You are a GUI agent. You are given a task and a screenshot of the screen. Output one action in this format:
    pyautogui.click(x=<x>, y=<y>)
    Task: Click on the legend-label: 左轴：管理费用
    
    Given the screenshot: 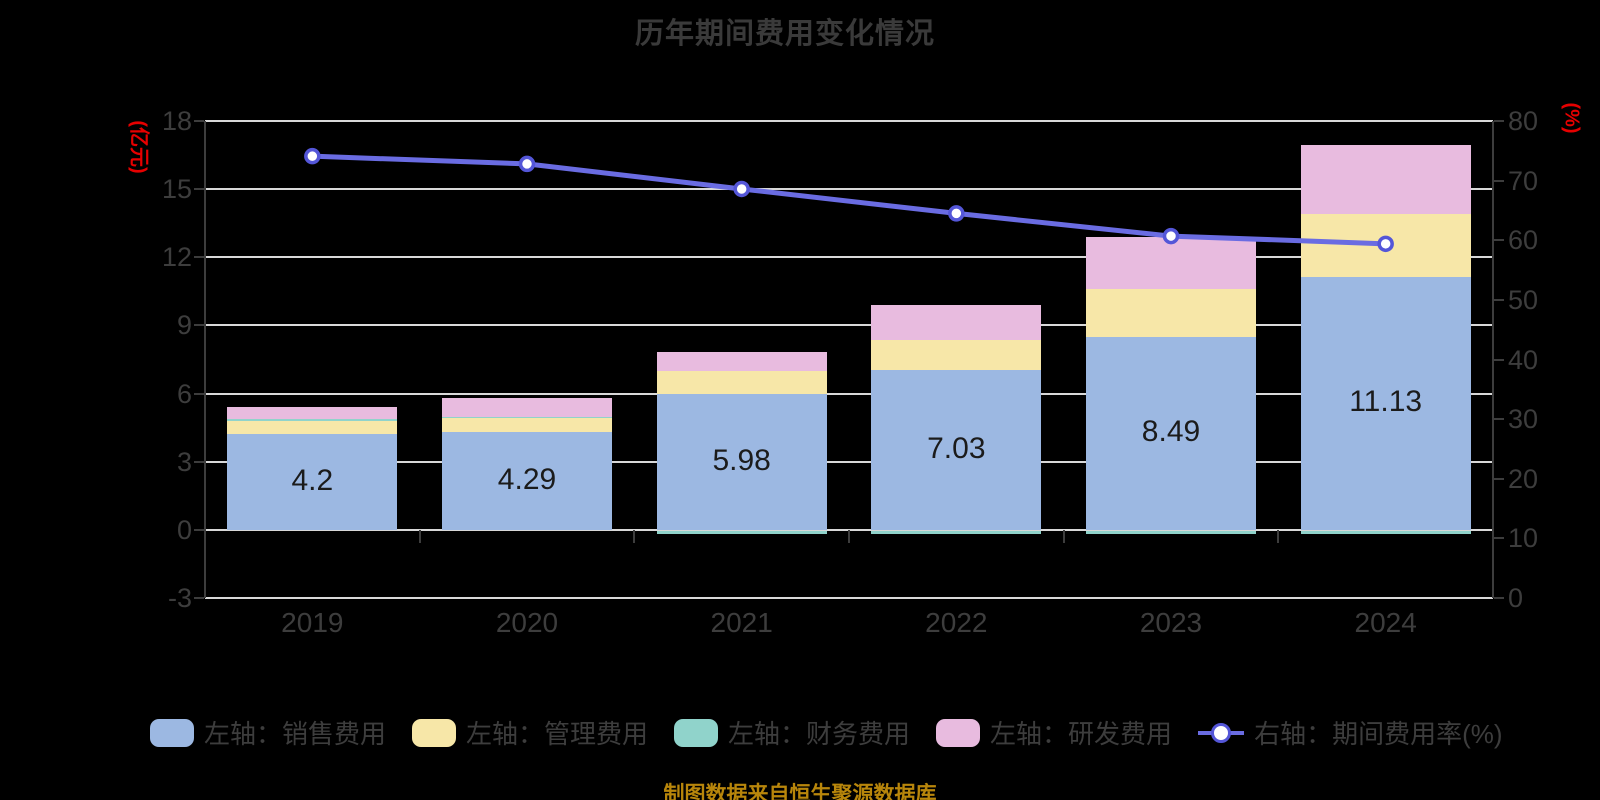 What is the action you would take?
    pyautogui.click(x=557, y=734)
    